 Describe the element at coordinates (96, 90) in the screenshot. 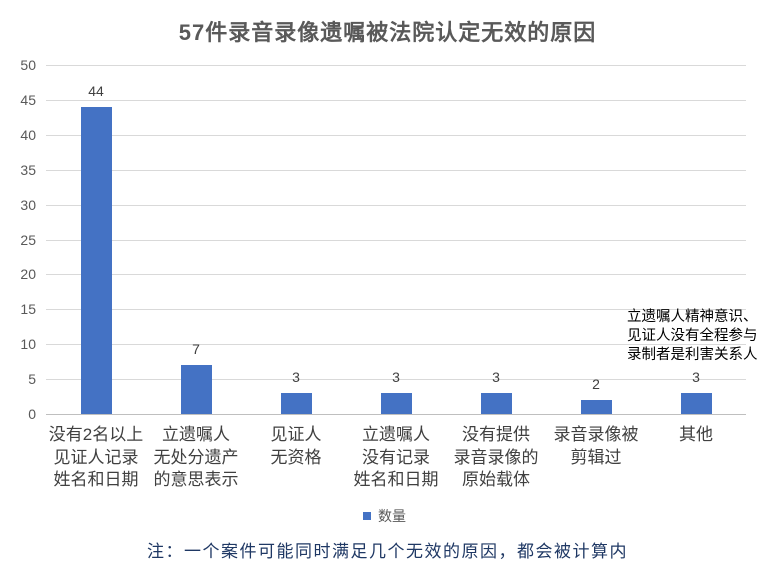

I see `data-label: 44` at that location.